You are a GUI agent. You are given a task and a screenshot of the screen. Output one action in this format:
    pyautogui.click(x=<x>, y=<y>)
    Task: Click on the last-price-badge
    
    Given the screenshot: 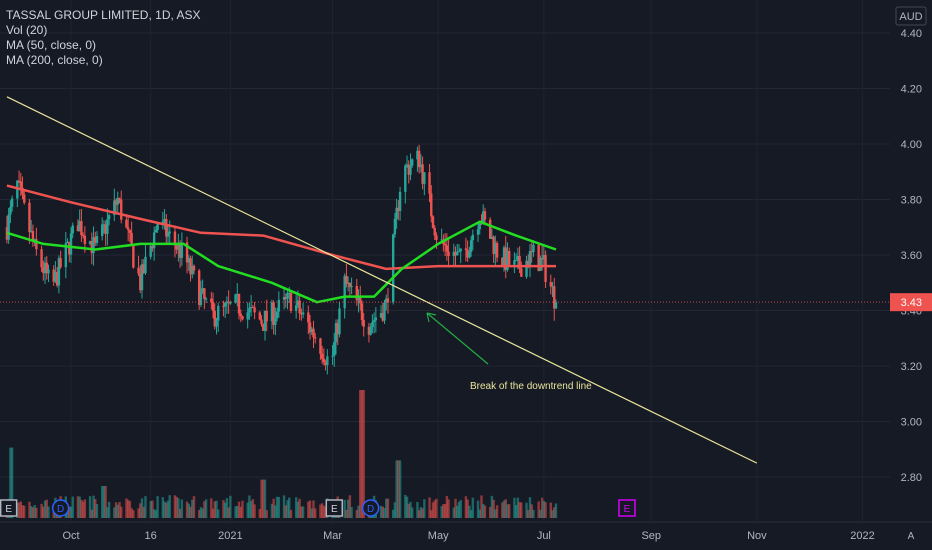 What is the action you would take?
    pyautogui.click(x=911, y=302)
    